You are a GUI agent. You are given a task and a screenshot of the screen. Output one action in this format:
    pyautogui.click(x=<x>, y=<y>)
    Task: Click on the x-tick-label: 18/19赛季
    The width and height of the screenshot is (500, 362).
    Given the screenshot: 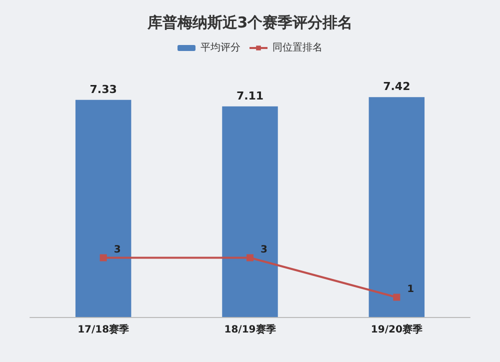 What is the action you would take?
    pyautogui.click(x=250, y=330)
    